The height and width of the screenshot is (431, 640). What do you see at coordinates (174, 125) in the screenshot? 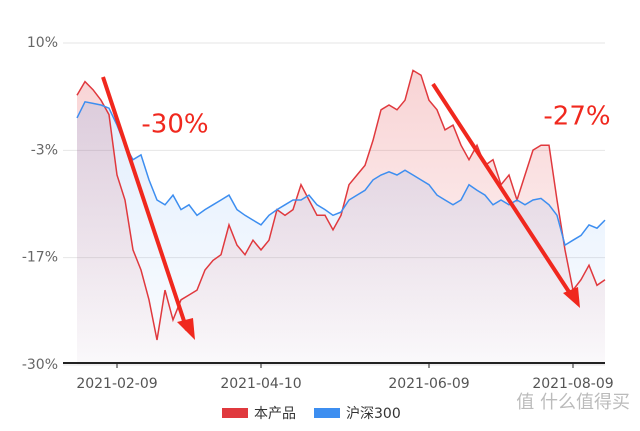
I see `annotation: -30%` at bounding box center [174, 125].